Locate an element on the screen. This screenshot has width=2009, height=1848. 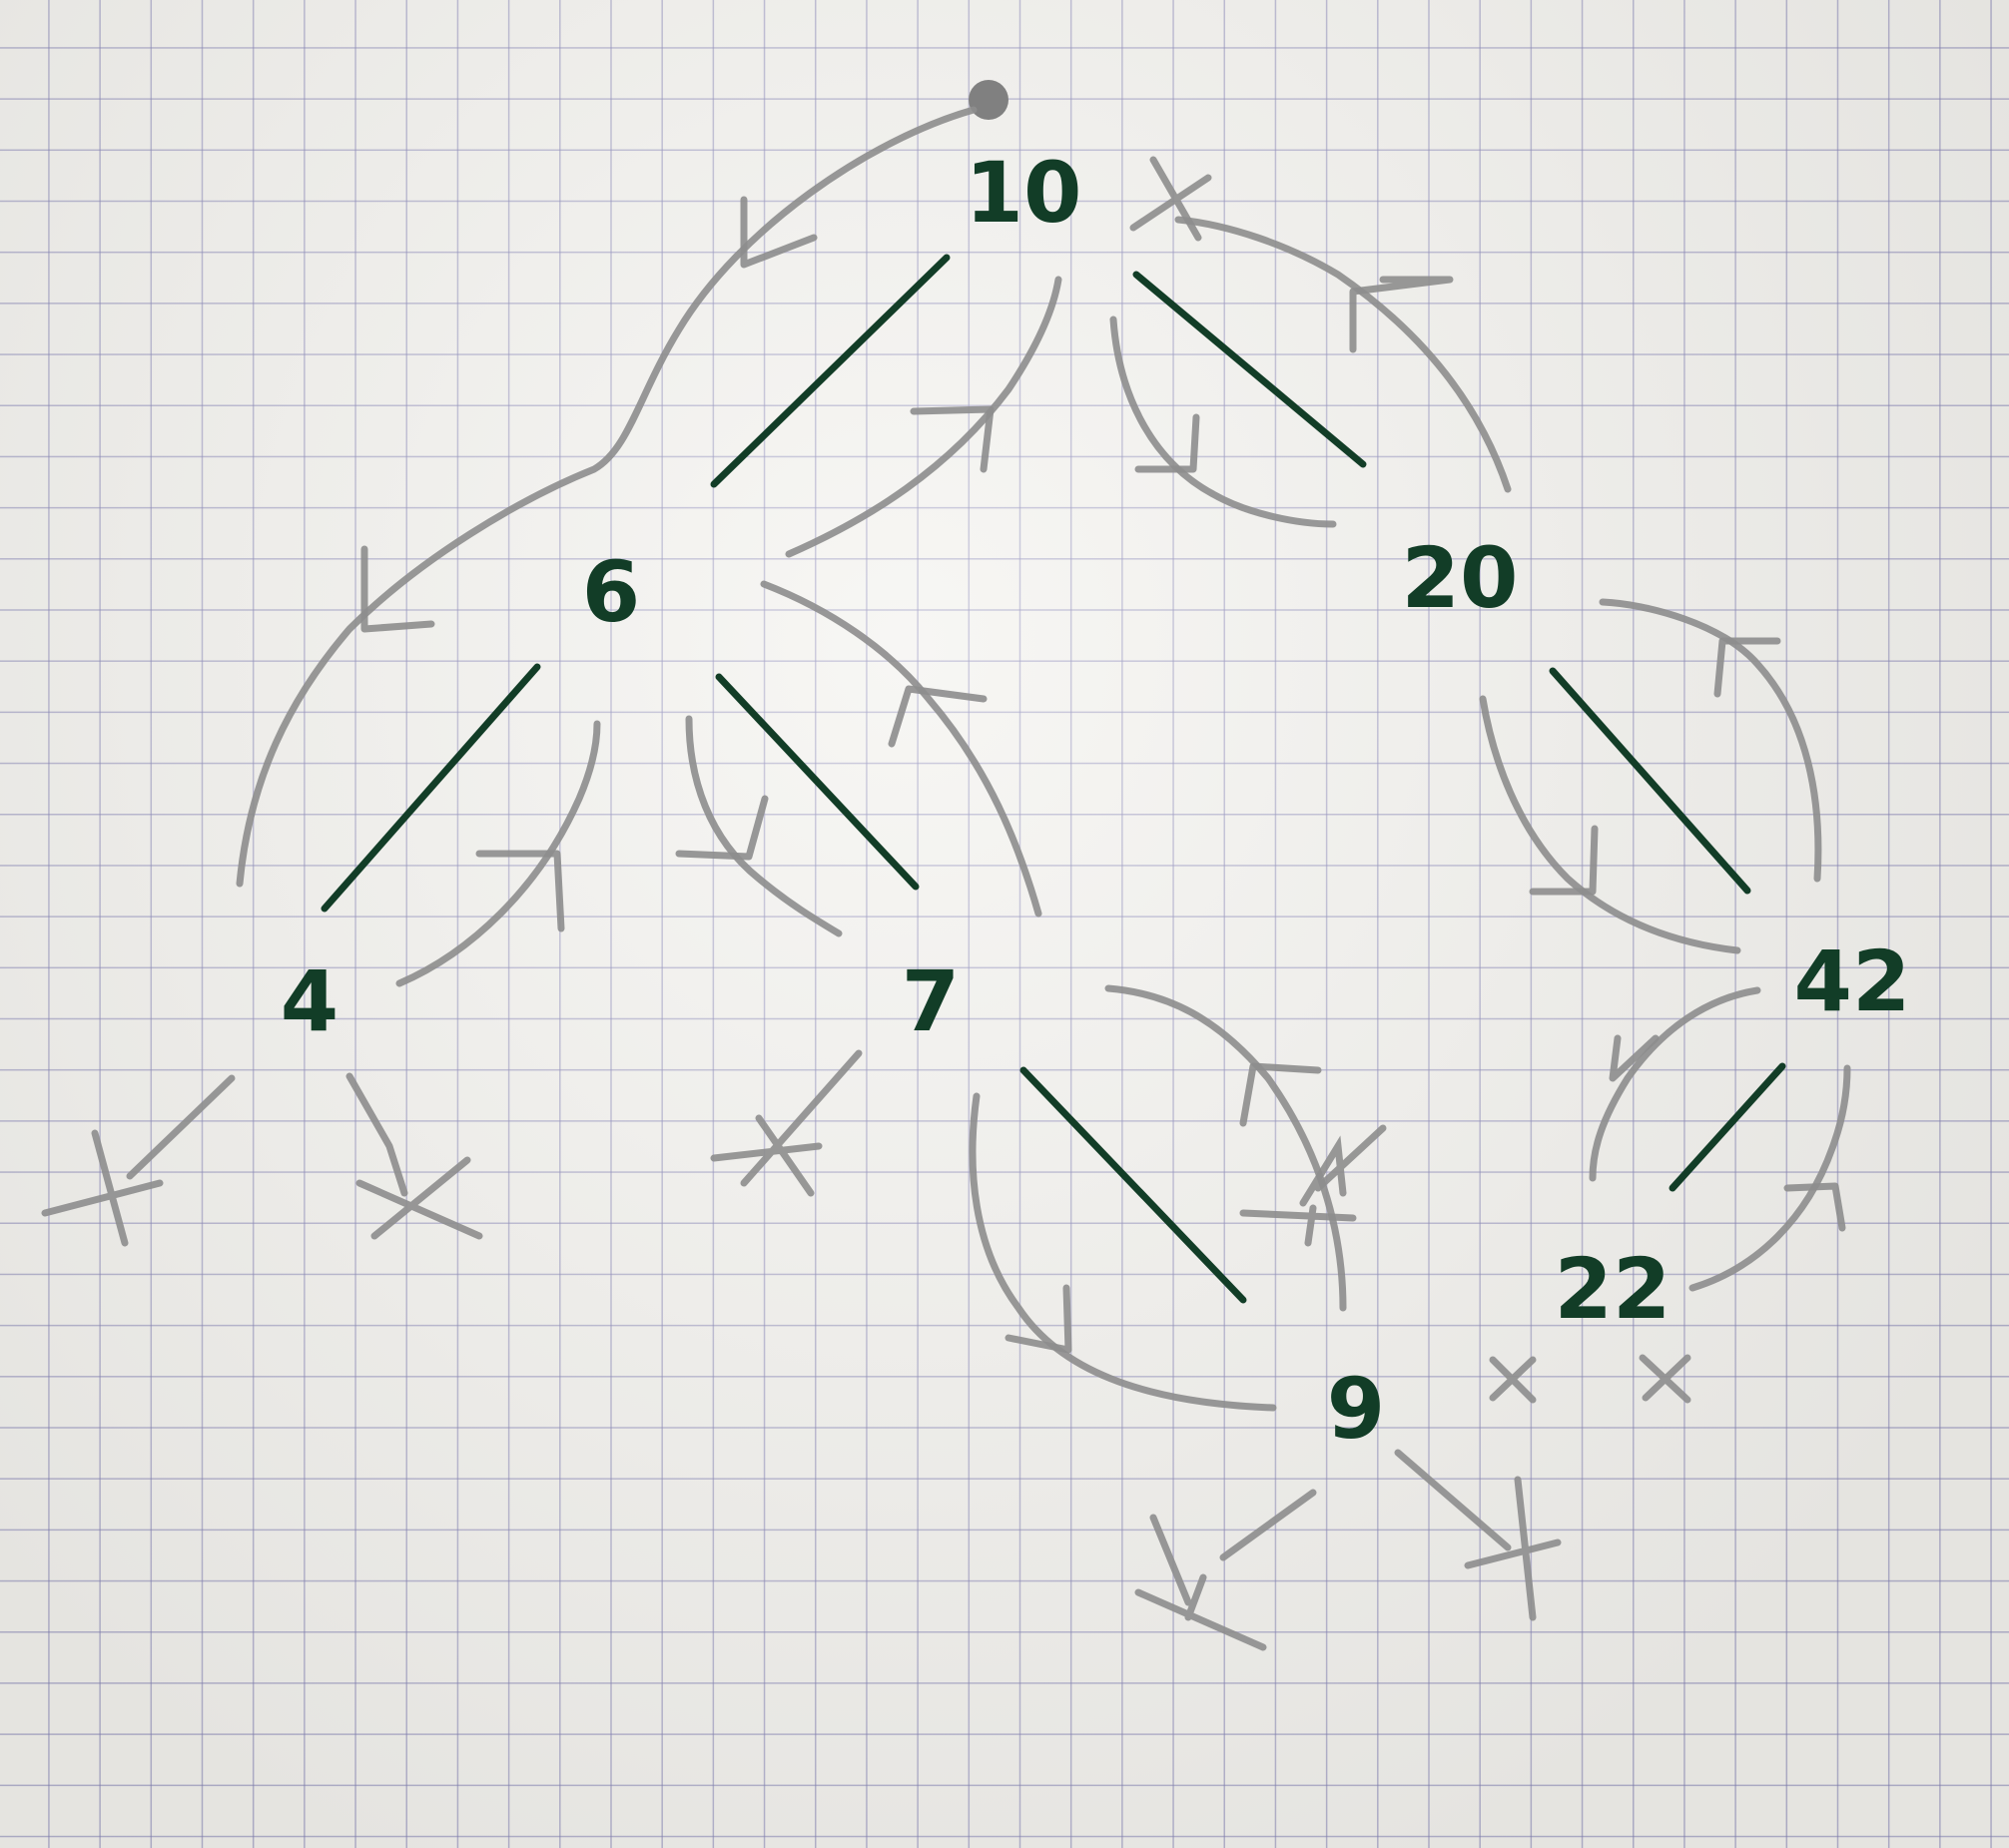
null-mark-4-right is located at coordinates (414, 1156).